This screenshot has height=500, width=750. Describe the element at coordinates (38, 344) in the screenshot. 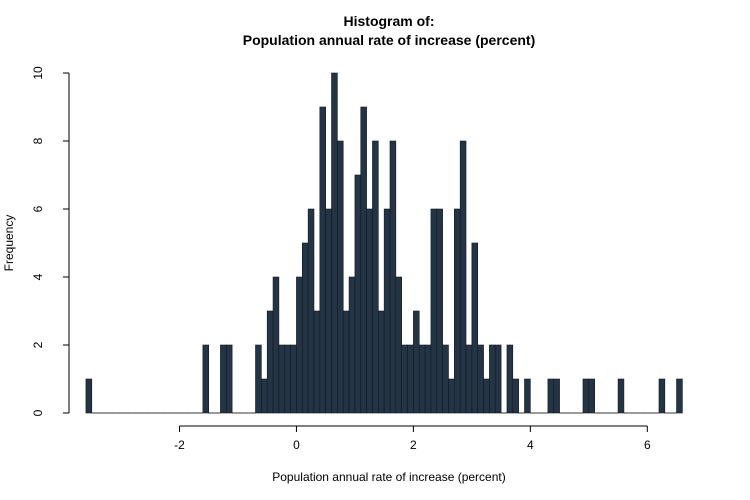

I see `y-tick-label: 2` at that location.